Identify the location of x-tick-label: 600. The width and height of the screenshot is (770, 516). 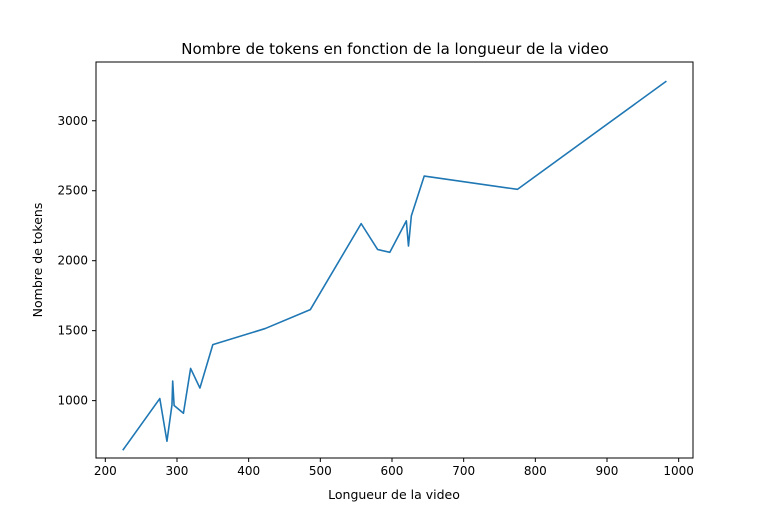
(392, 471).